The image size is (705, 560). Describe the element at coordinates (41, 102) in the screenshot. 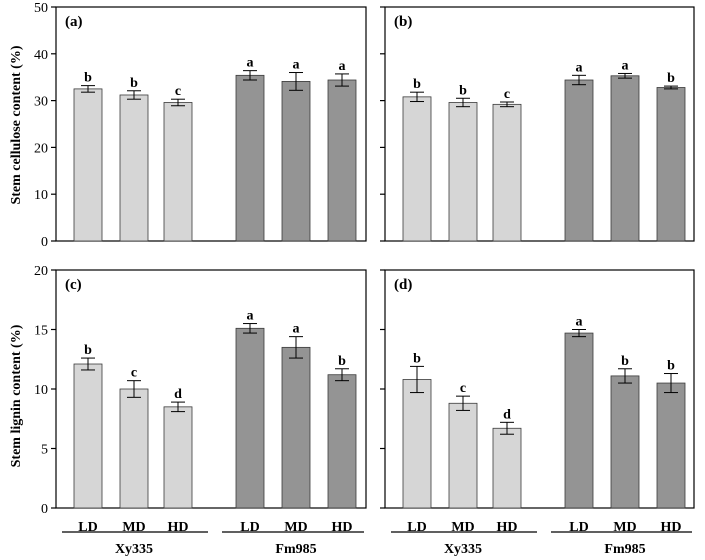

I see `y-tick-label: 30` at that location.